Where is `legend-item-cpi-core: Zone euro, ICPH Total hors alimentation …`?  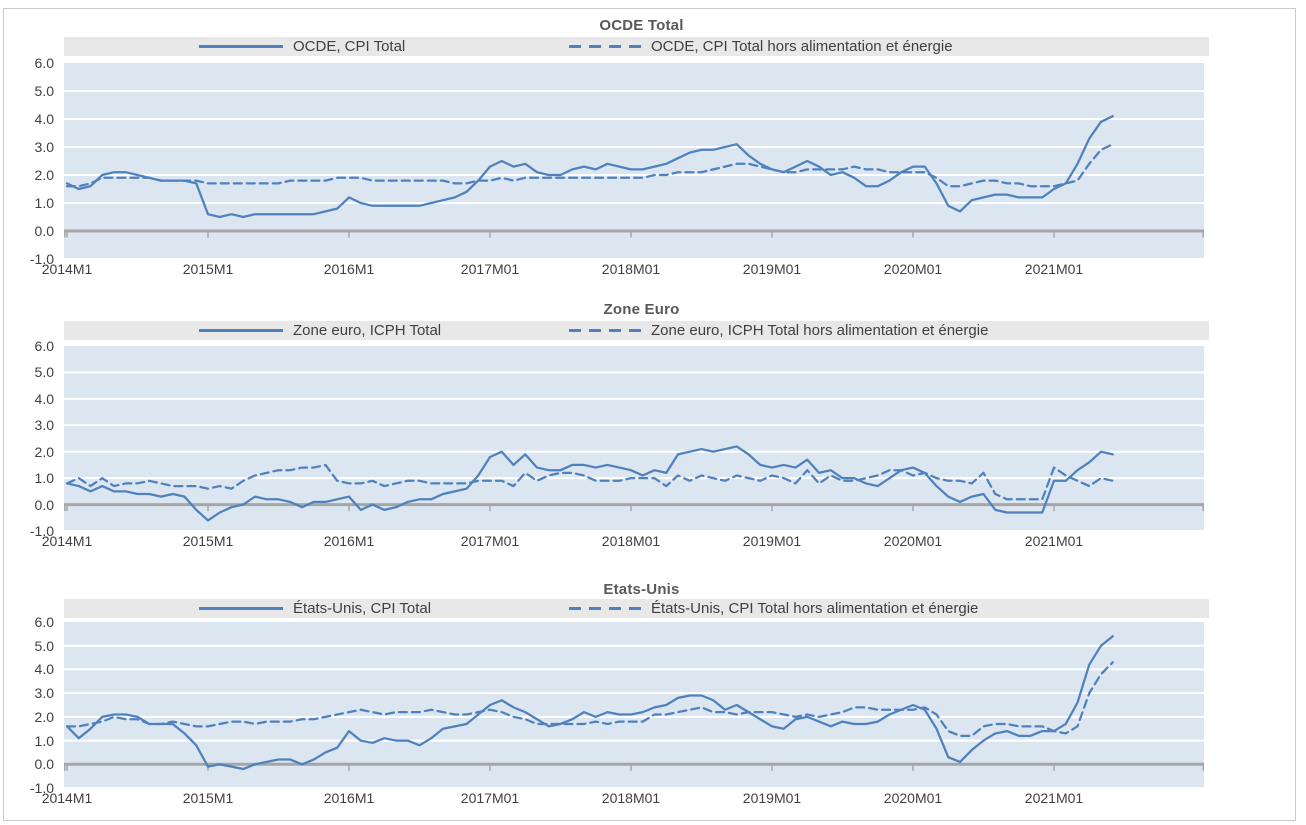
legend-item-cpi-core: Zone euro, ICPH Total hors alimentation … is located at coordinates (778, 330).